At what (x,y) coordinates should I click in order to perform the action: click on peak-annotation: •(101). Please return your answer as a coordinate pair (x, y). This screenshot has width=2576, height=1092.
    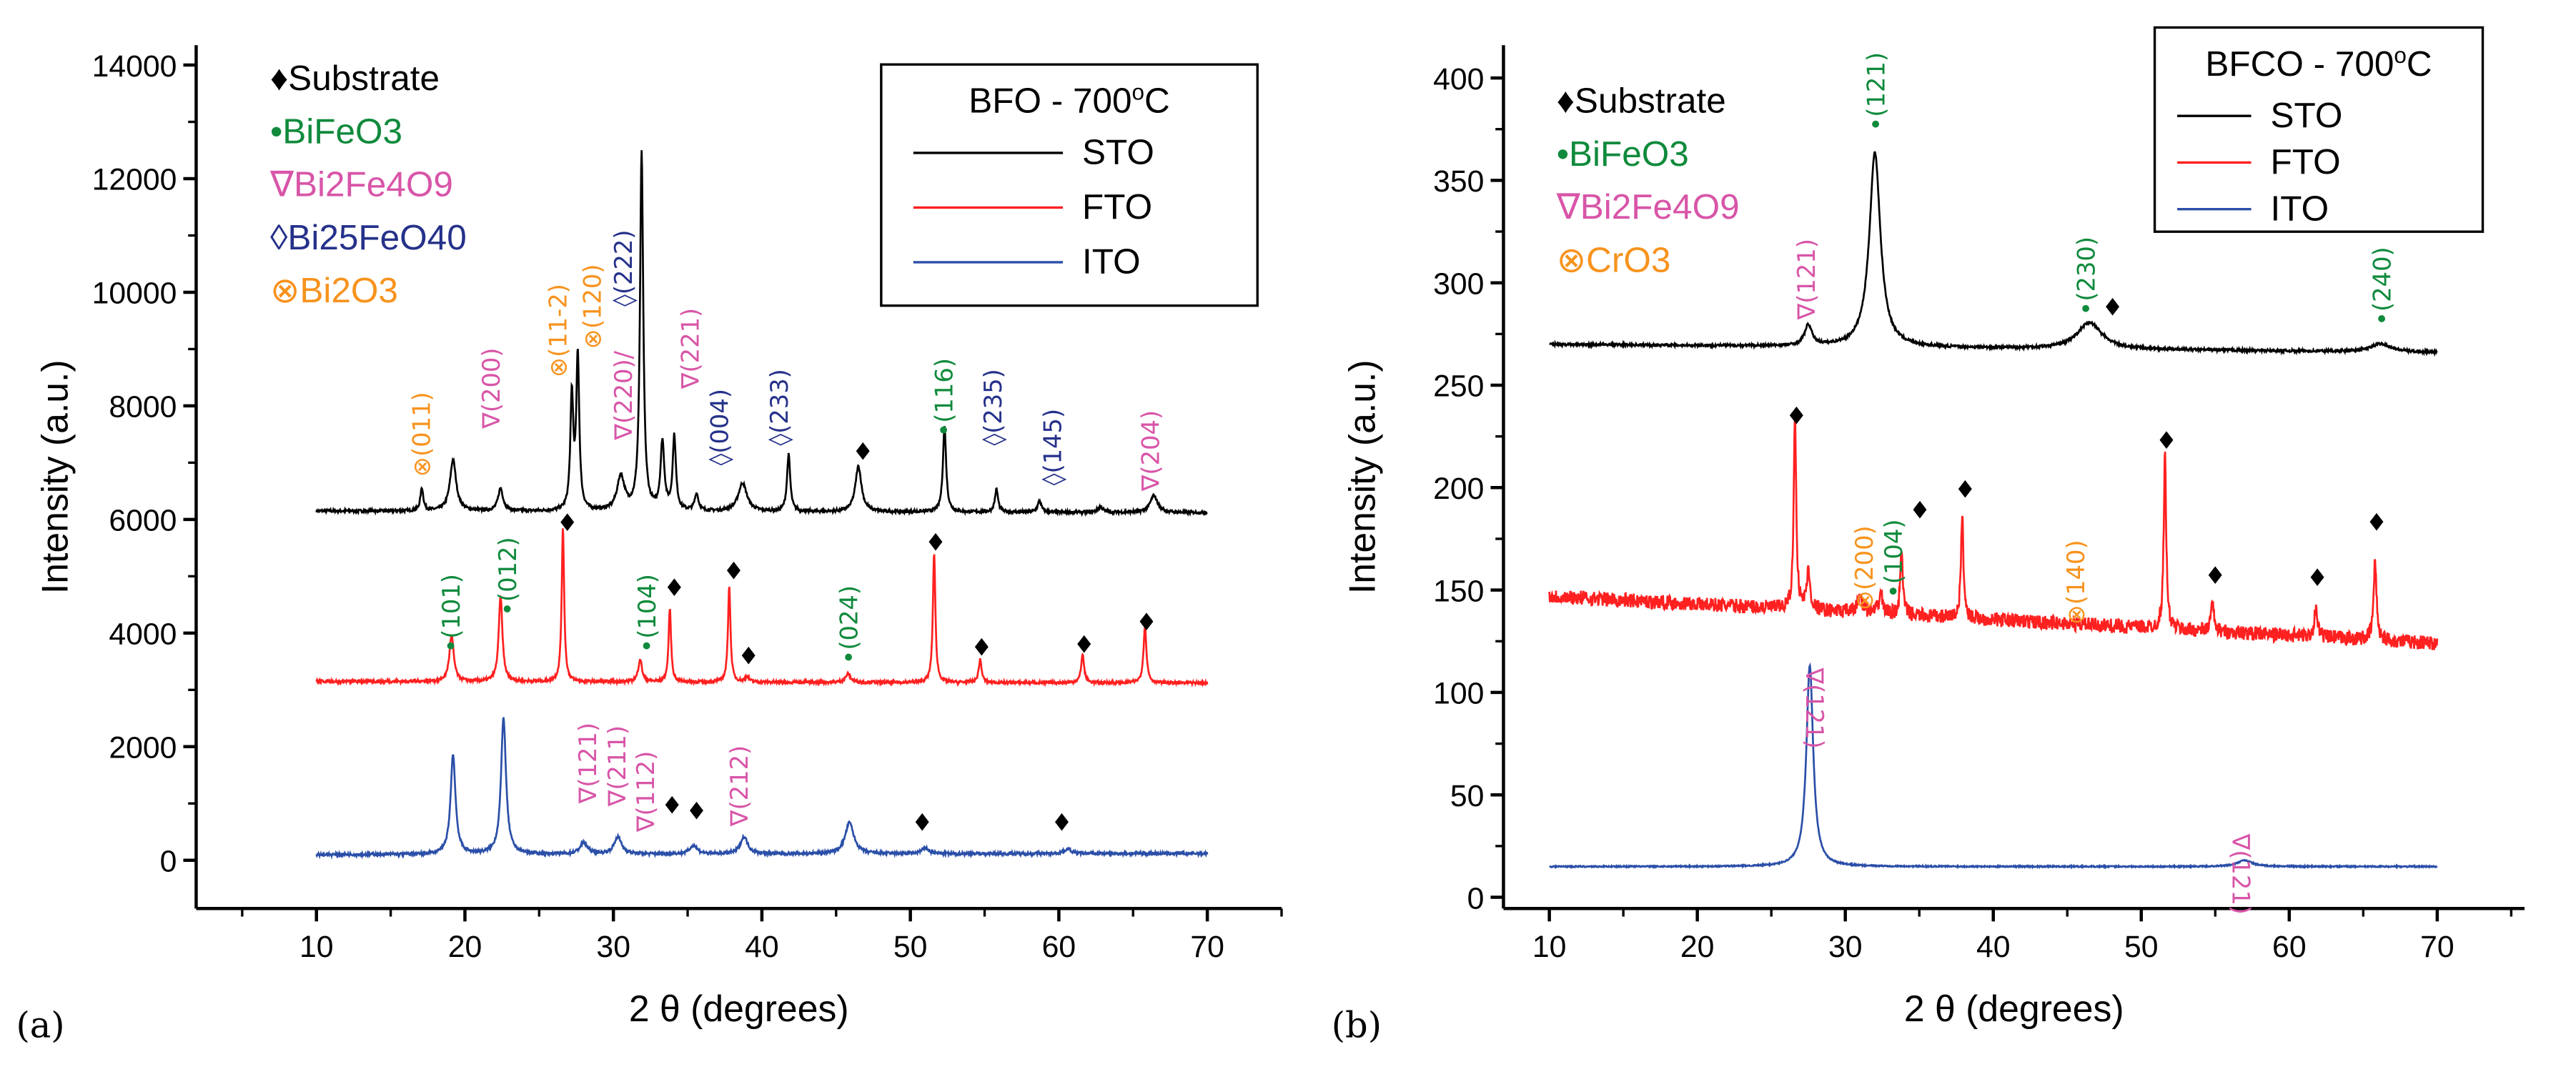
    Looking at the image, I should click on (451, 613).